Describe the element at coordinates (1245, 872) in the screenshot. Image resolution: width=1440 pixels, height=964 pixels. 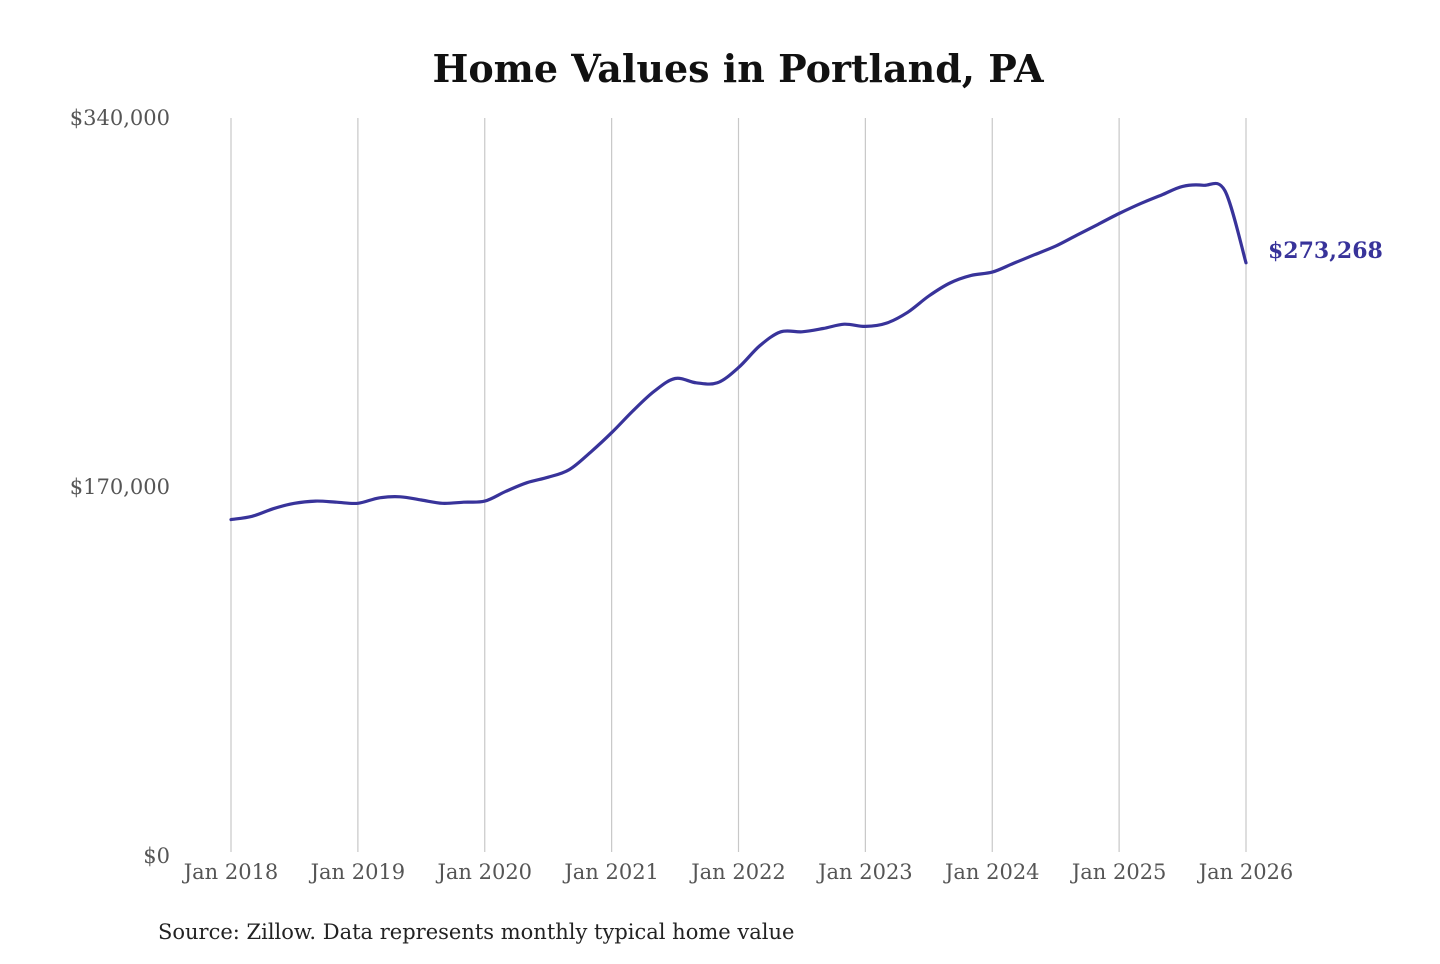
I see `x-tick-label: Jan 2026` at that location.